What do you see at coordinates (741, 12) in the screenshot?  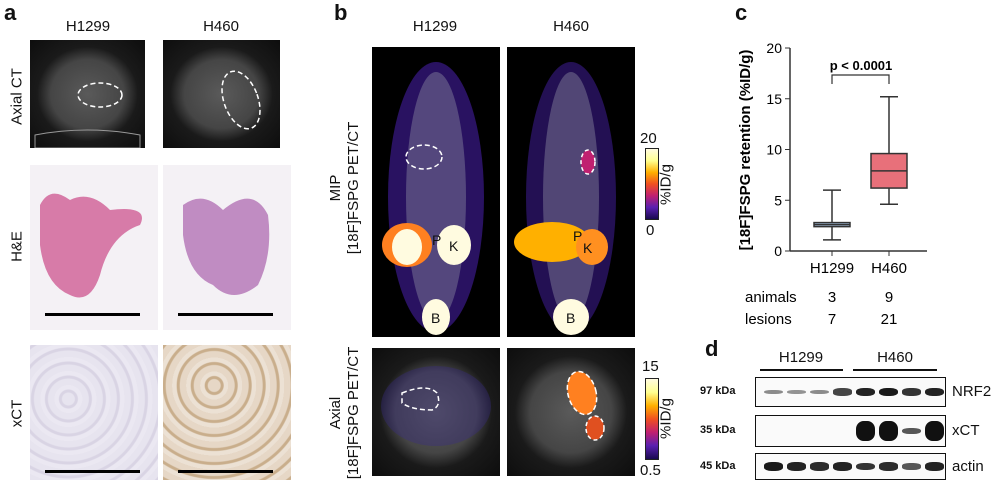 I see `panel-c-label: c` at bounding box center [741, 12].